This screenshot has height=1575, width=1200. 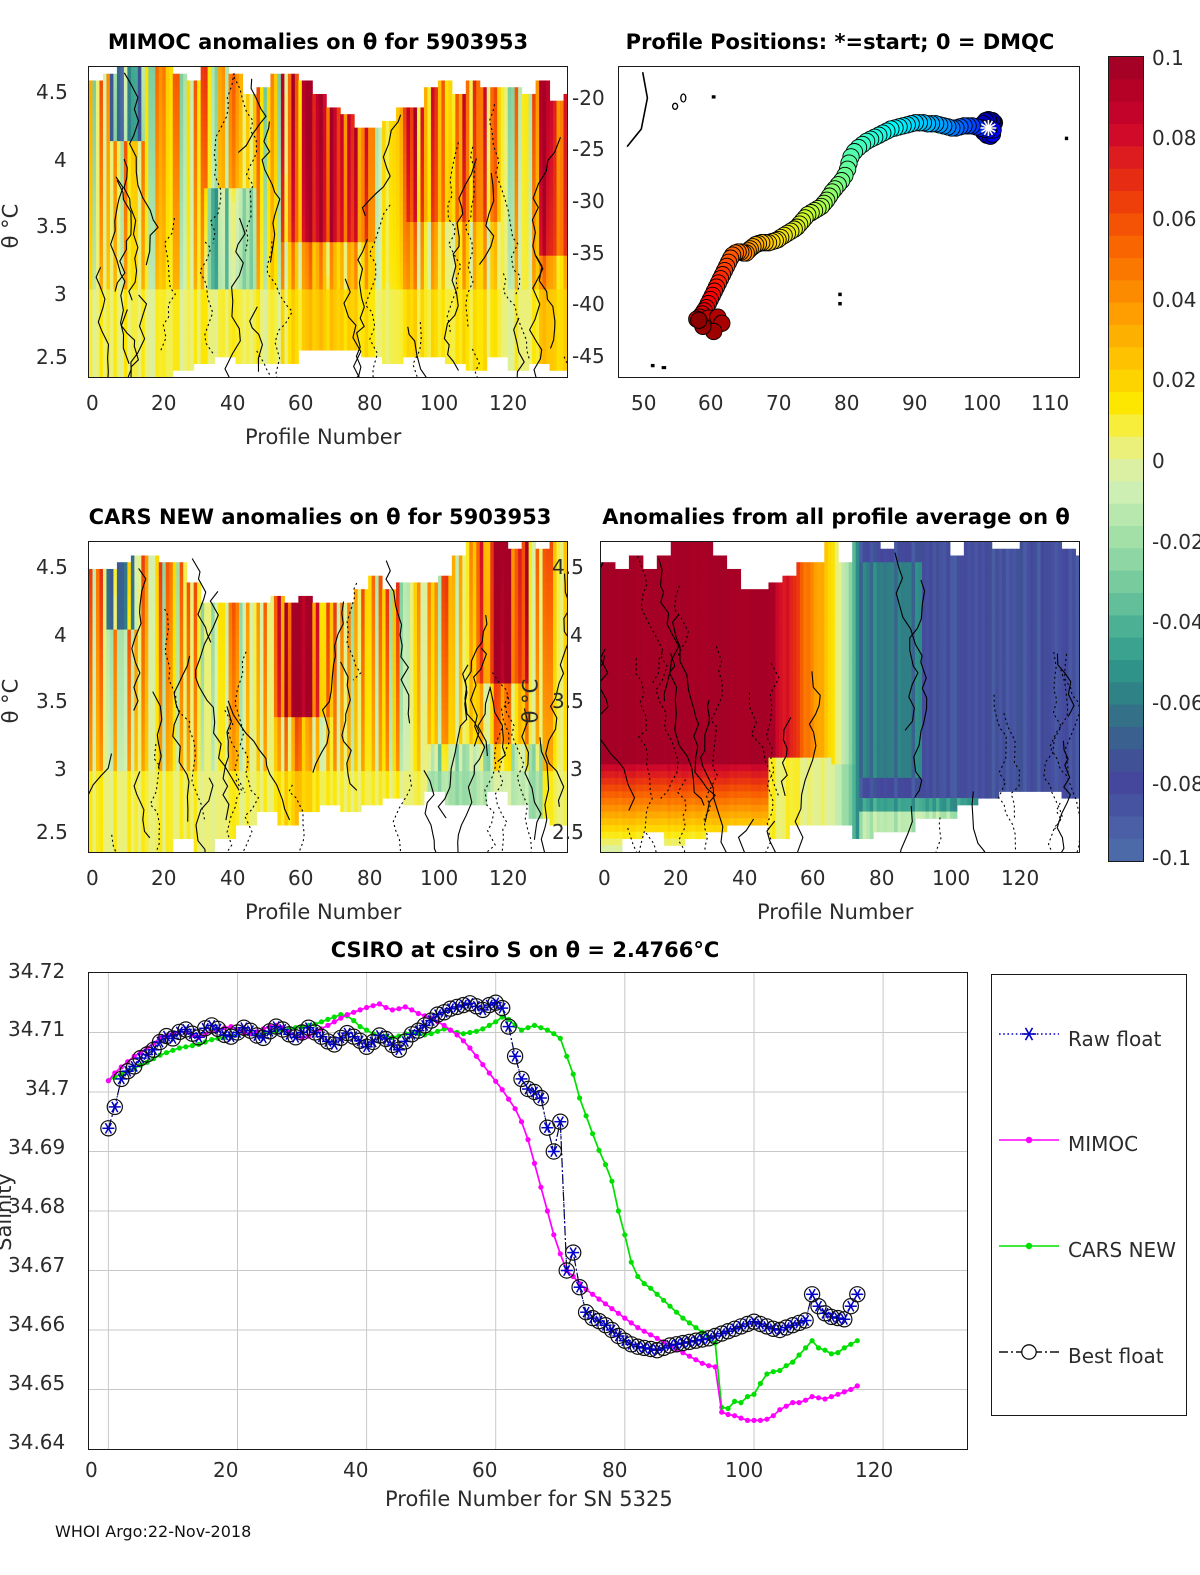 I want to click on panel1-heatmap, so click(x=328, y=222).